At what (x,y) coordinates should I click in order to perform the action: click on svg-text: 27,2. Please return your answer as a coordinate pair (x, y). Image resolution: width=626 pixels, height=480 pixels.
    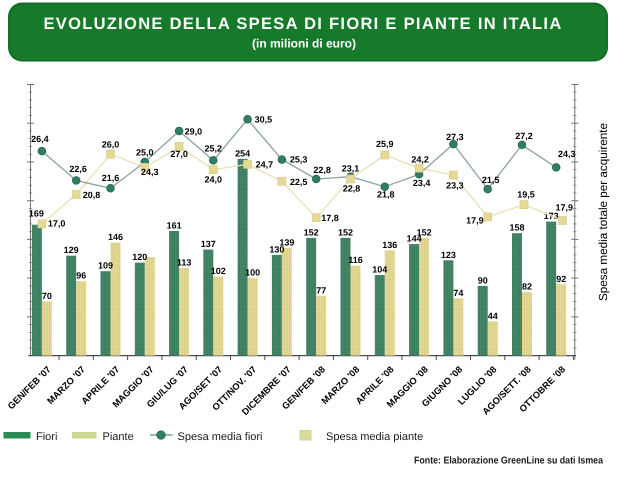
    Looking at the image, I should click on (524, 136).